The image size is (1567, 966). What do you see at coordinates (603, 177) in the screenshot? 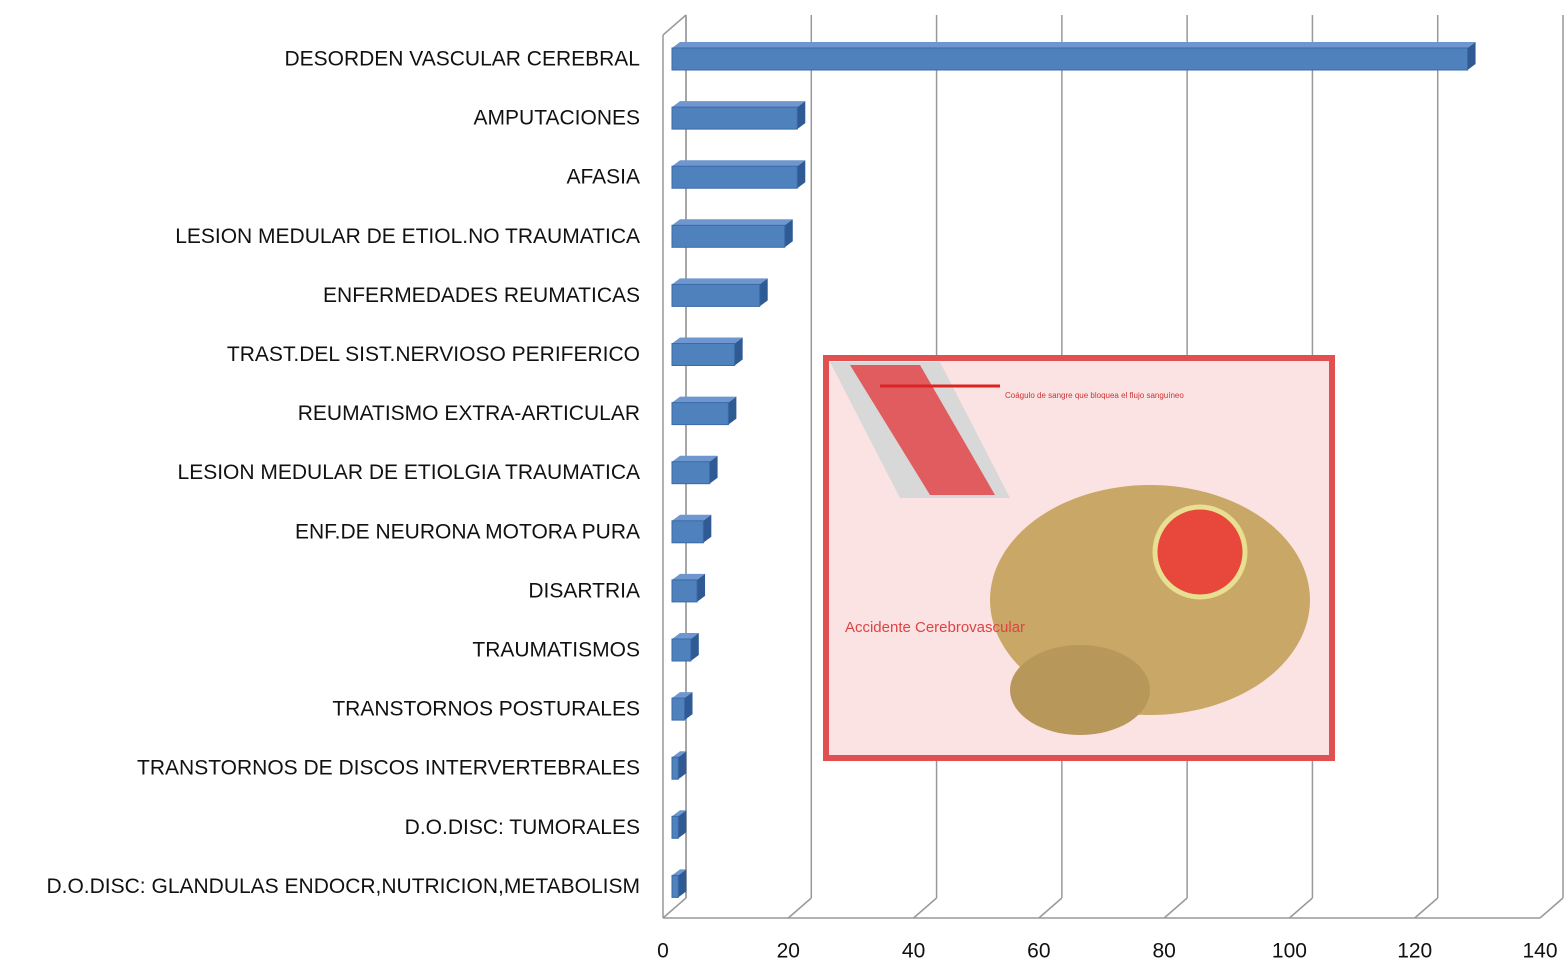
I see `y-tick-label: AFASIA` at bounding box center [603, 177].